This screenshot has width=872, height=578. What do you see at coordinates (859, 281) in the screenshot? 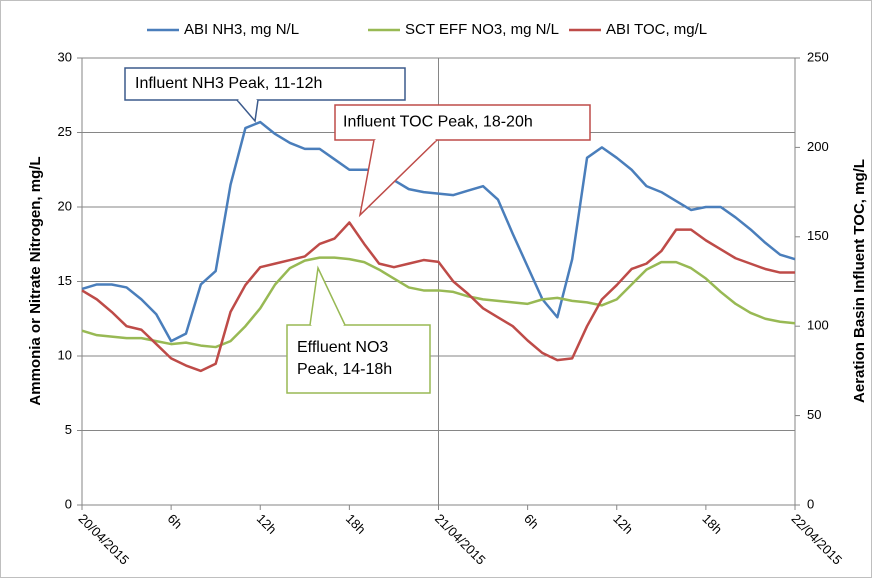
I see `y2-axis-title: Aeration Basin Influent TOC, mg/L` at bounding box center [859, 281].